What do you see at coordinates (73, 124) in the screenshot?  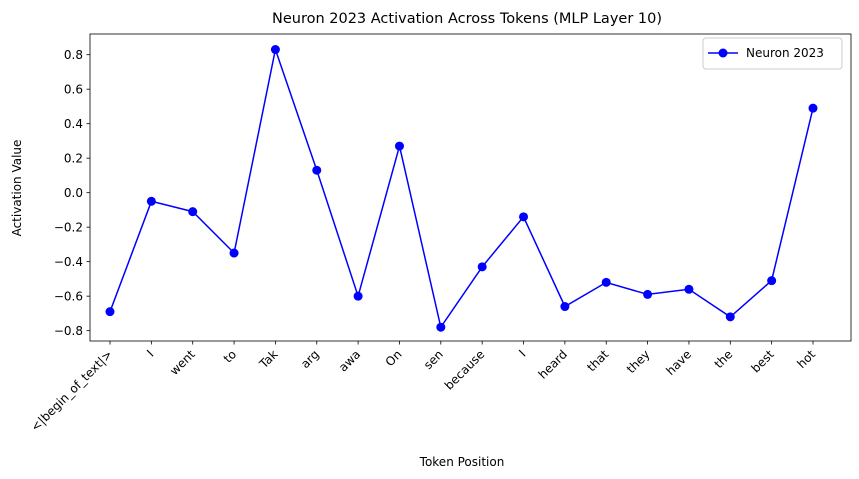 I see `y-tick-label: 0.4` at bounding box center [73, 124].